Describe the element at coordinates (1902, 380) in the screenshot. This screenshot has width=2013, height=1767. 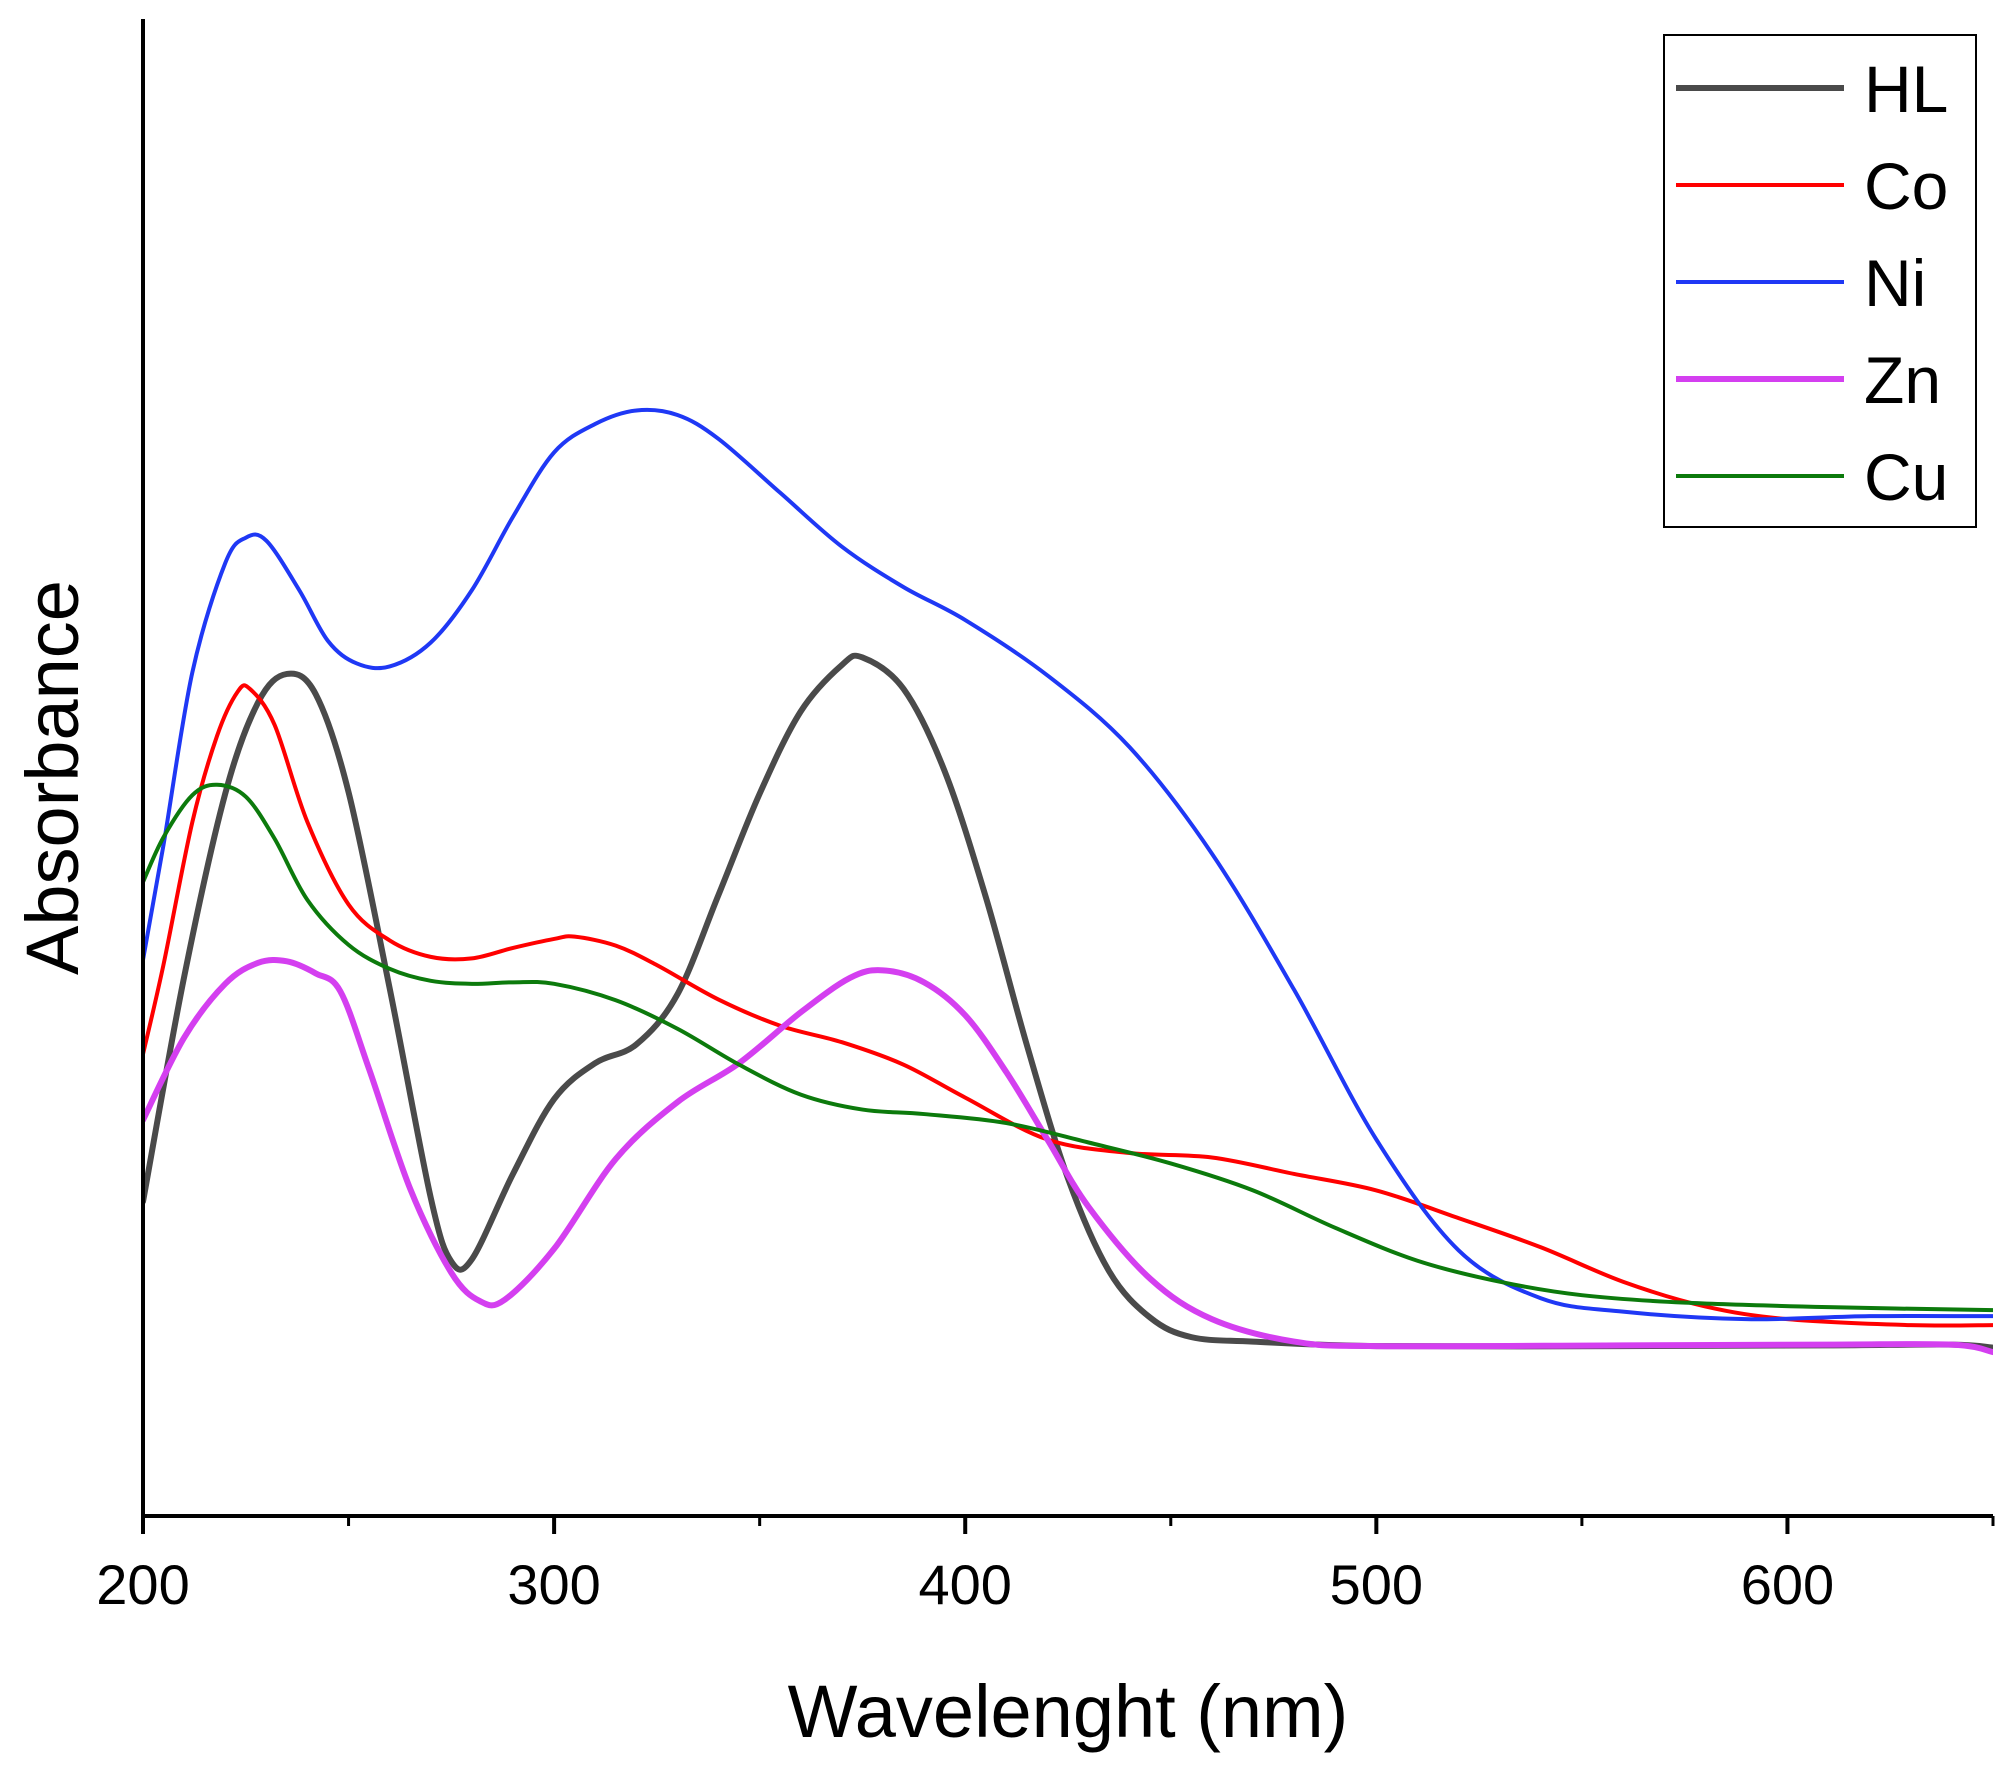
I see `legend-label-zn: Zn` at that location.